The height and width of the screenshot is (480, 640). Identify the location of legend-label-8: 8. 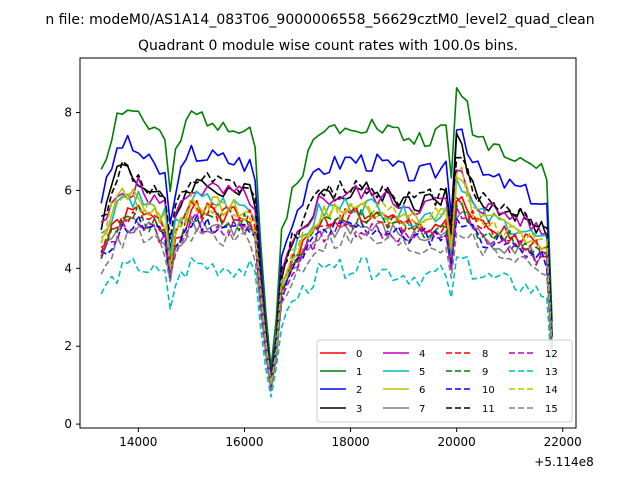
(485, 354).